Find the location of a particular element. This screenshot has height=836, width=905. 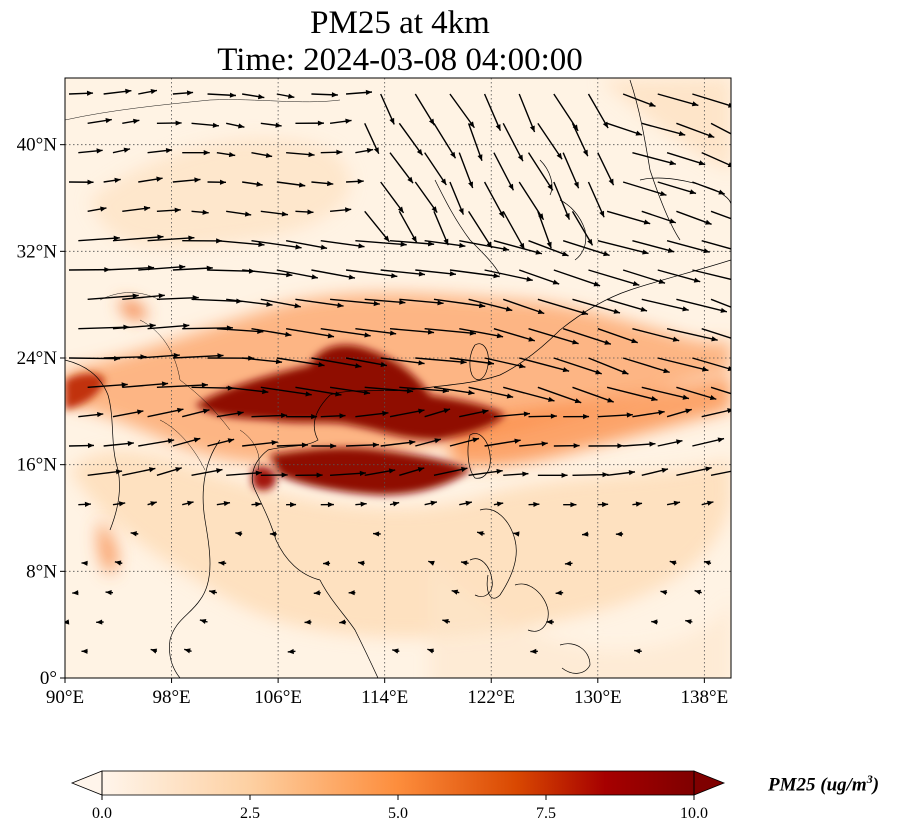

colorbar-tick-label: 2.5 is located at coordinates (250, 813).